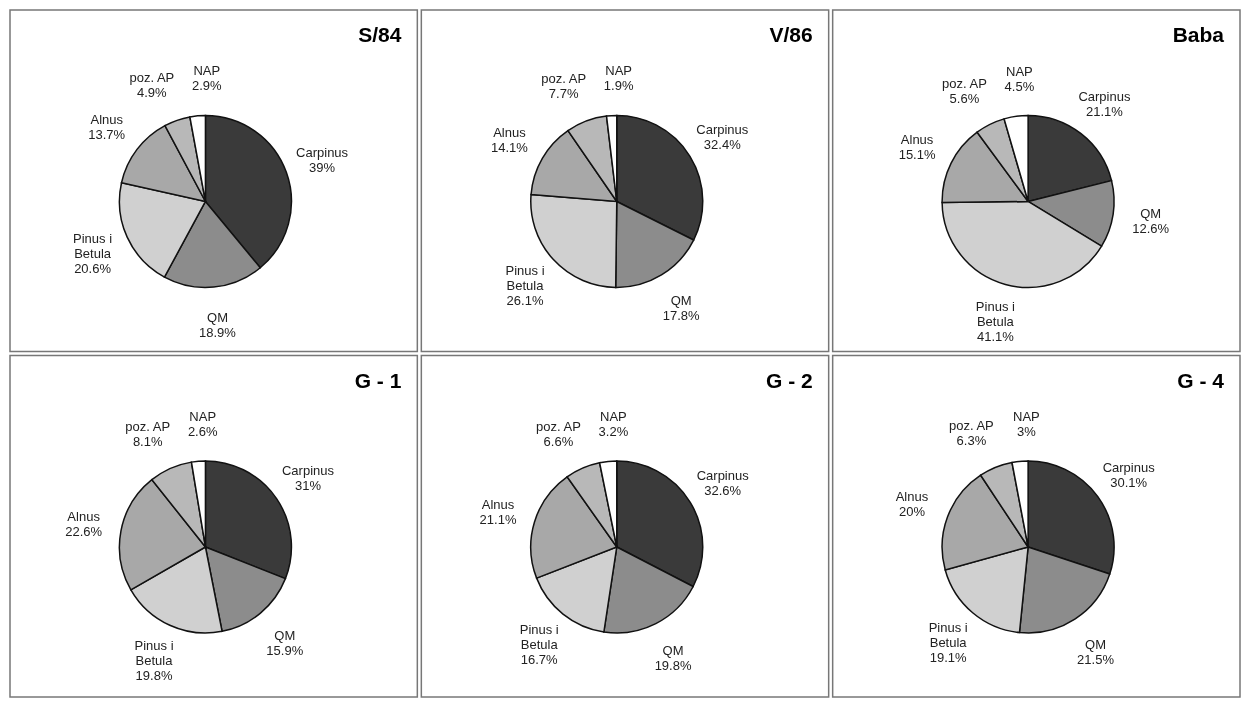 The width and height of the screenshot is (1250, 707). What do you see at coordinates (789, 380) in the screenshot?
I see `chart-title: G - 2` at bounding box center [789, 380].